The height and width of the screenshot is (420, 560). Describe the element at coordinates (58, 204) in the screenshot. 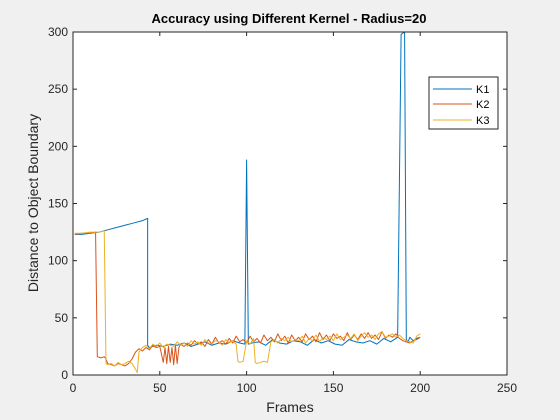

I see `y-tick-label: 150` at that location.